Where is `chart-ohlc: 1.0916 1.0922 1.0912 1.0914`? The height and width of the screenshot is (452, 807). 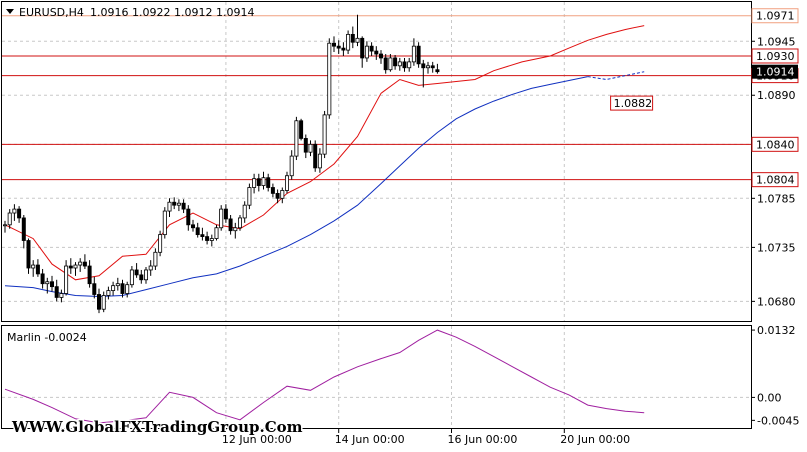 chart-ohlc: 1.0916 1.0922 1.0912 1.0914 is located at coordinates (172, 12).